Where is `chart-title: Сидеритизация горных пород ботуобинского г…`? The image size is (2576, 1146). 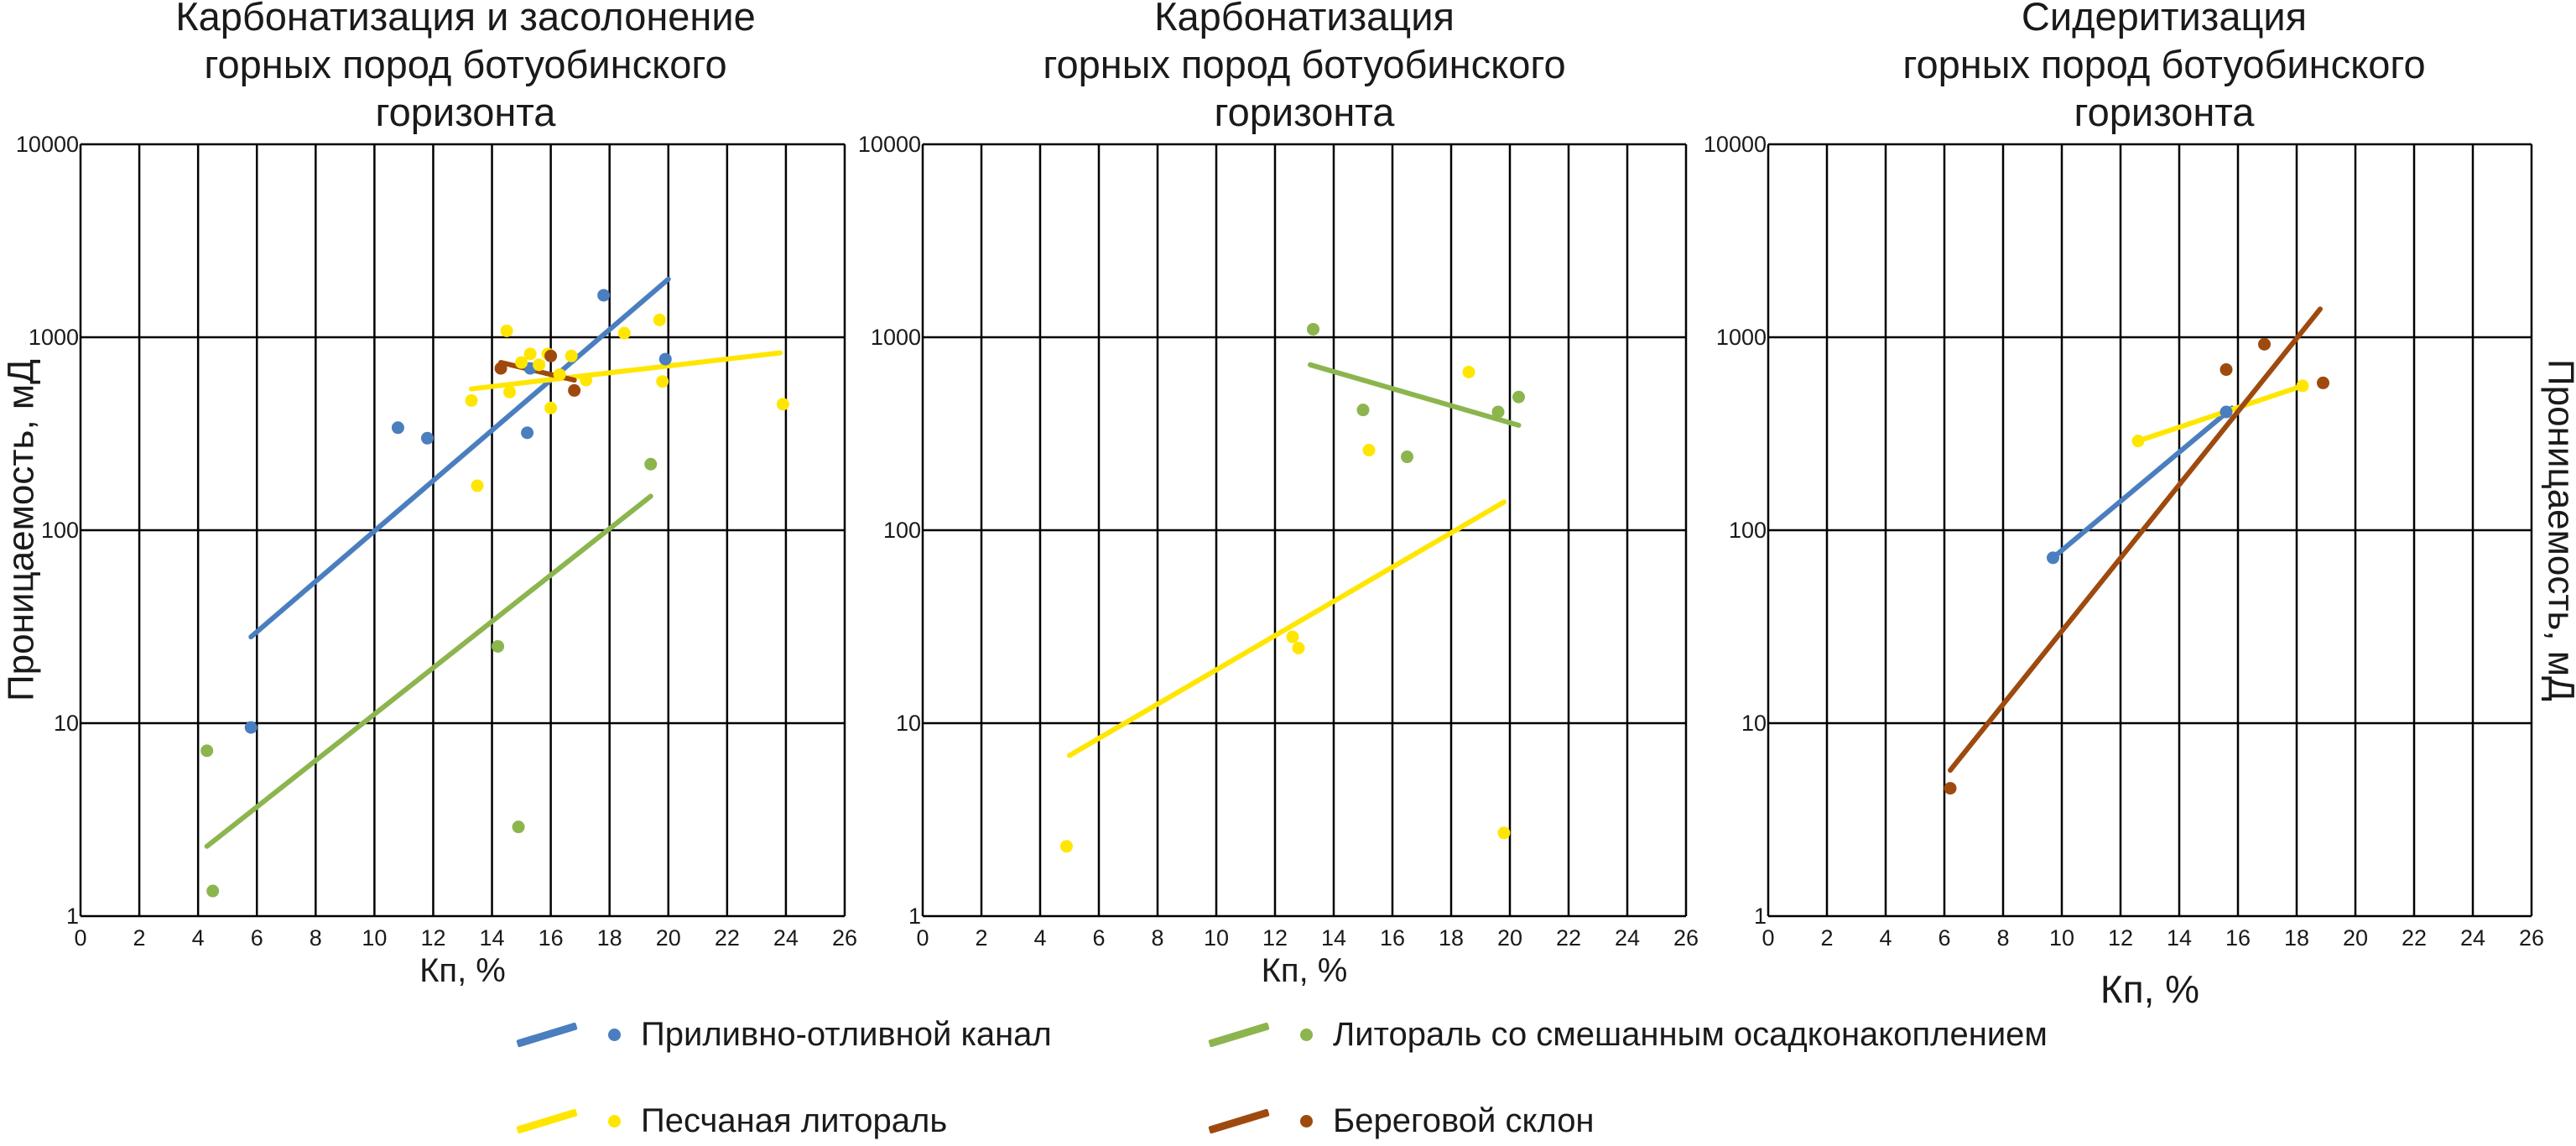 chart-title: Сидеритизация горных пород ботуобинского г… is located at coordinates (2163, 67).